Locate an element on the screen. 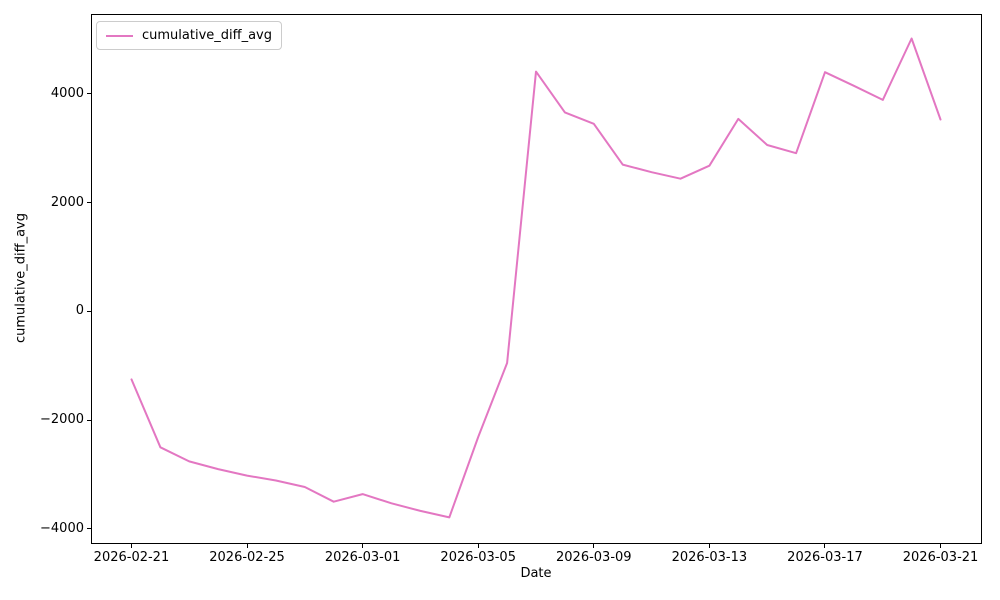  x-tick-label: 2026-02-21 is located at coordinates (131, 557).